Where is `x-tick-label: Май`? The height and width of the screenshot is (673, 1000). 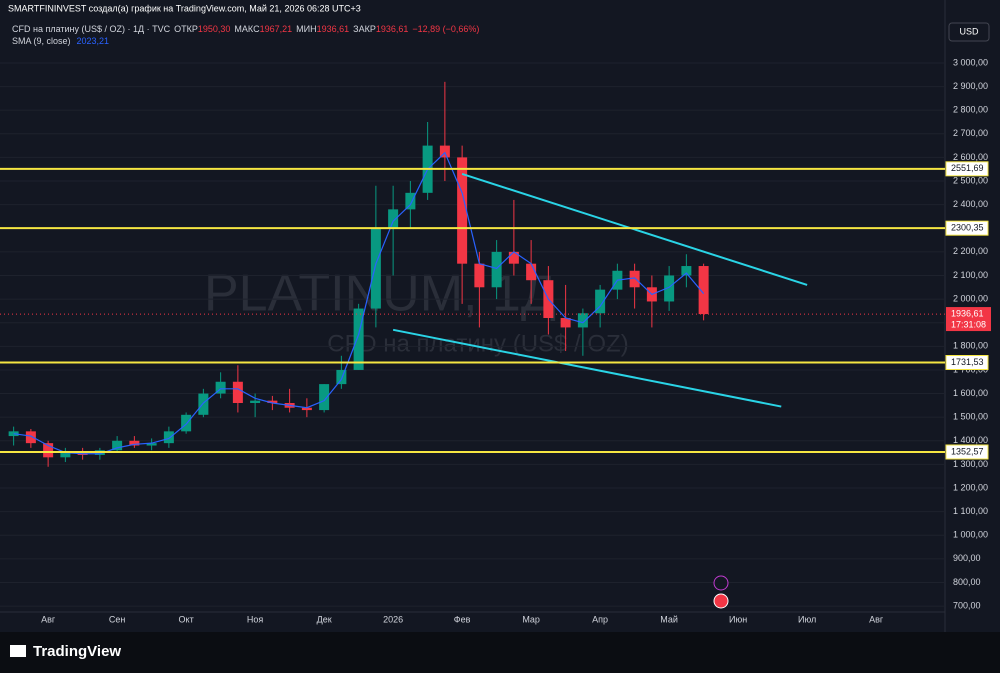
x-tick-label: Май is located at coordinates (669, 619).